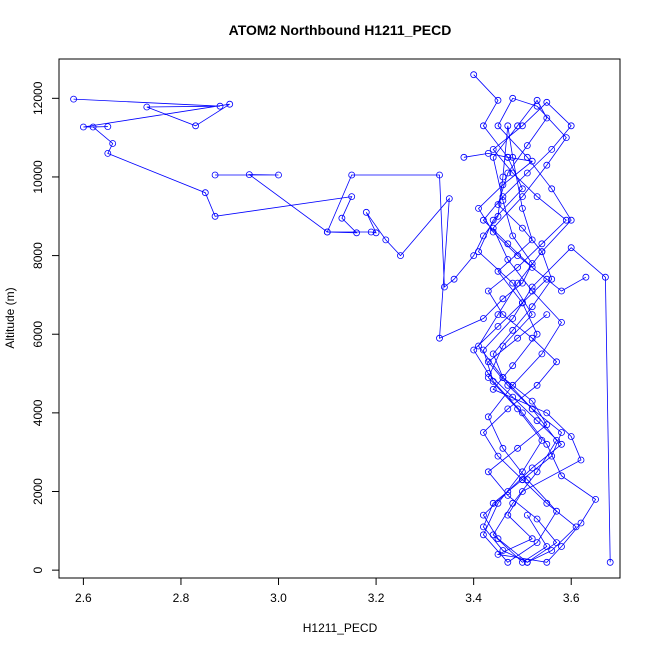 The image size is (650, 650). Describe the element at coordinates (38, 177) in the screenshot. I see `y-tick-label: 10000` at that location.